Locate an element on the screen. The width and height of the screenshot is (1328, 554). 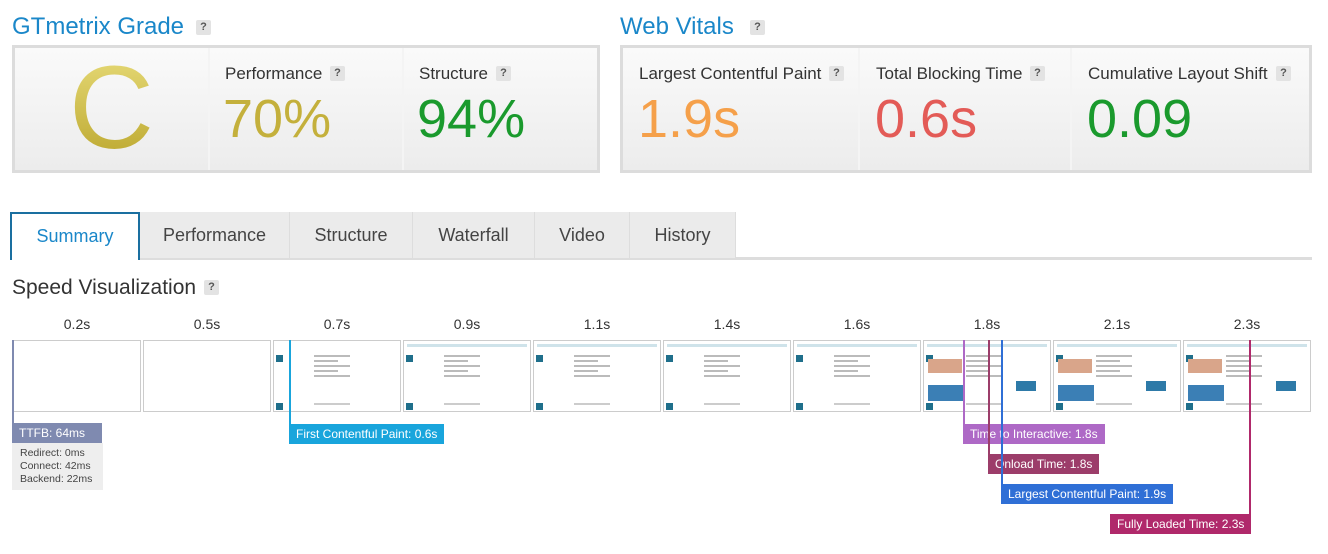
frame-time: 1.6s is located at coordinates (857, 324).